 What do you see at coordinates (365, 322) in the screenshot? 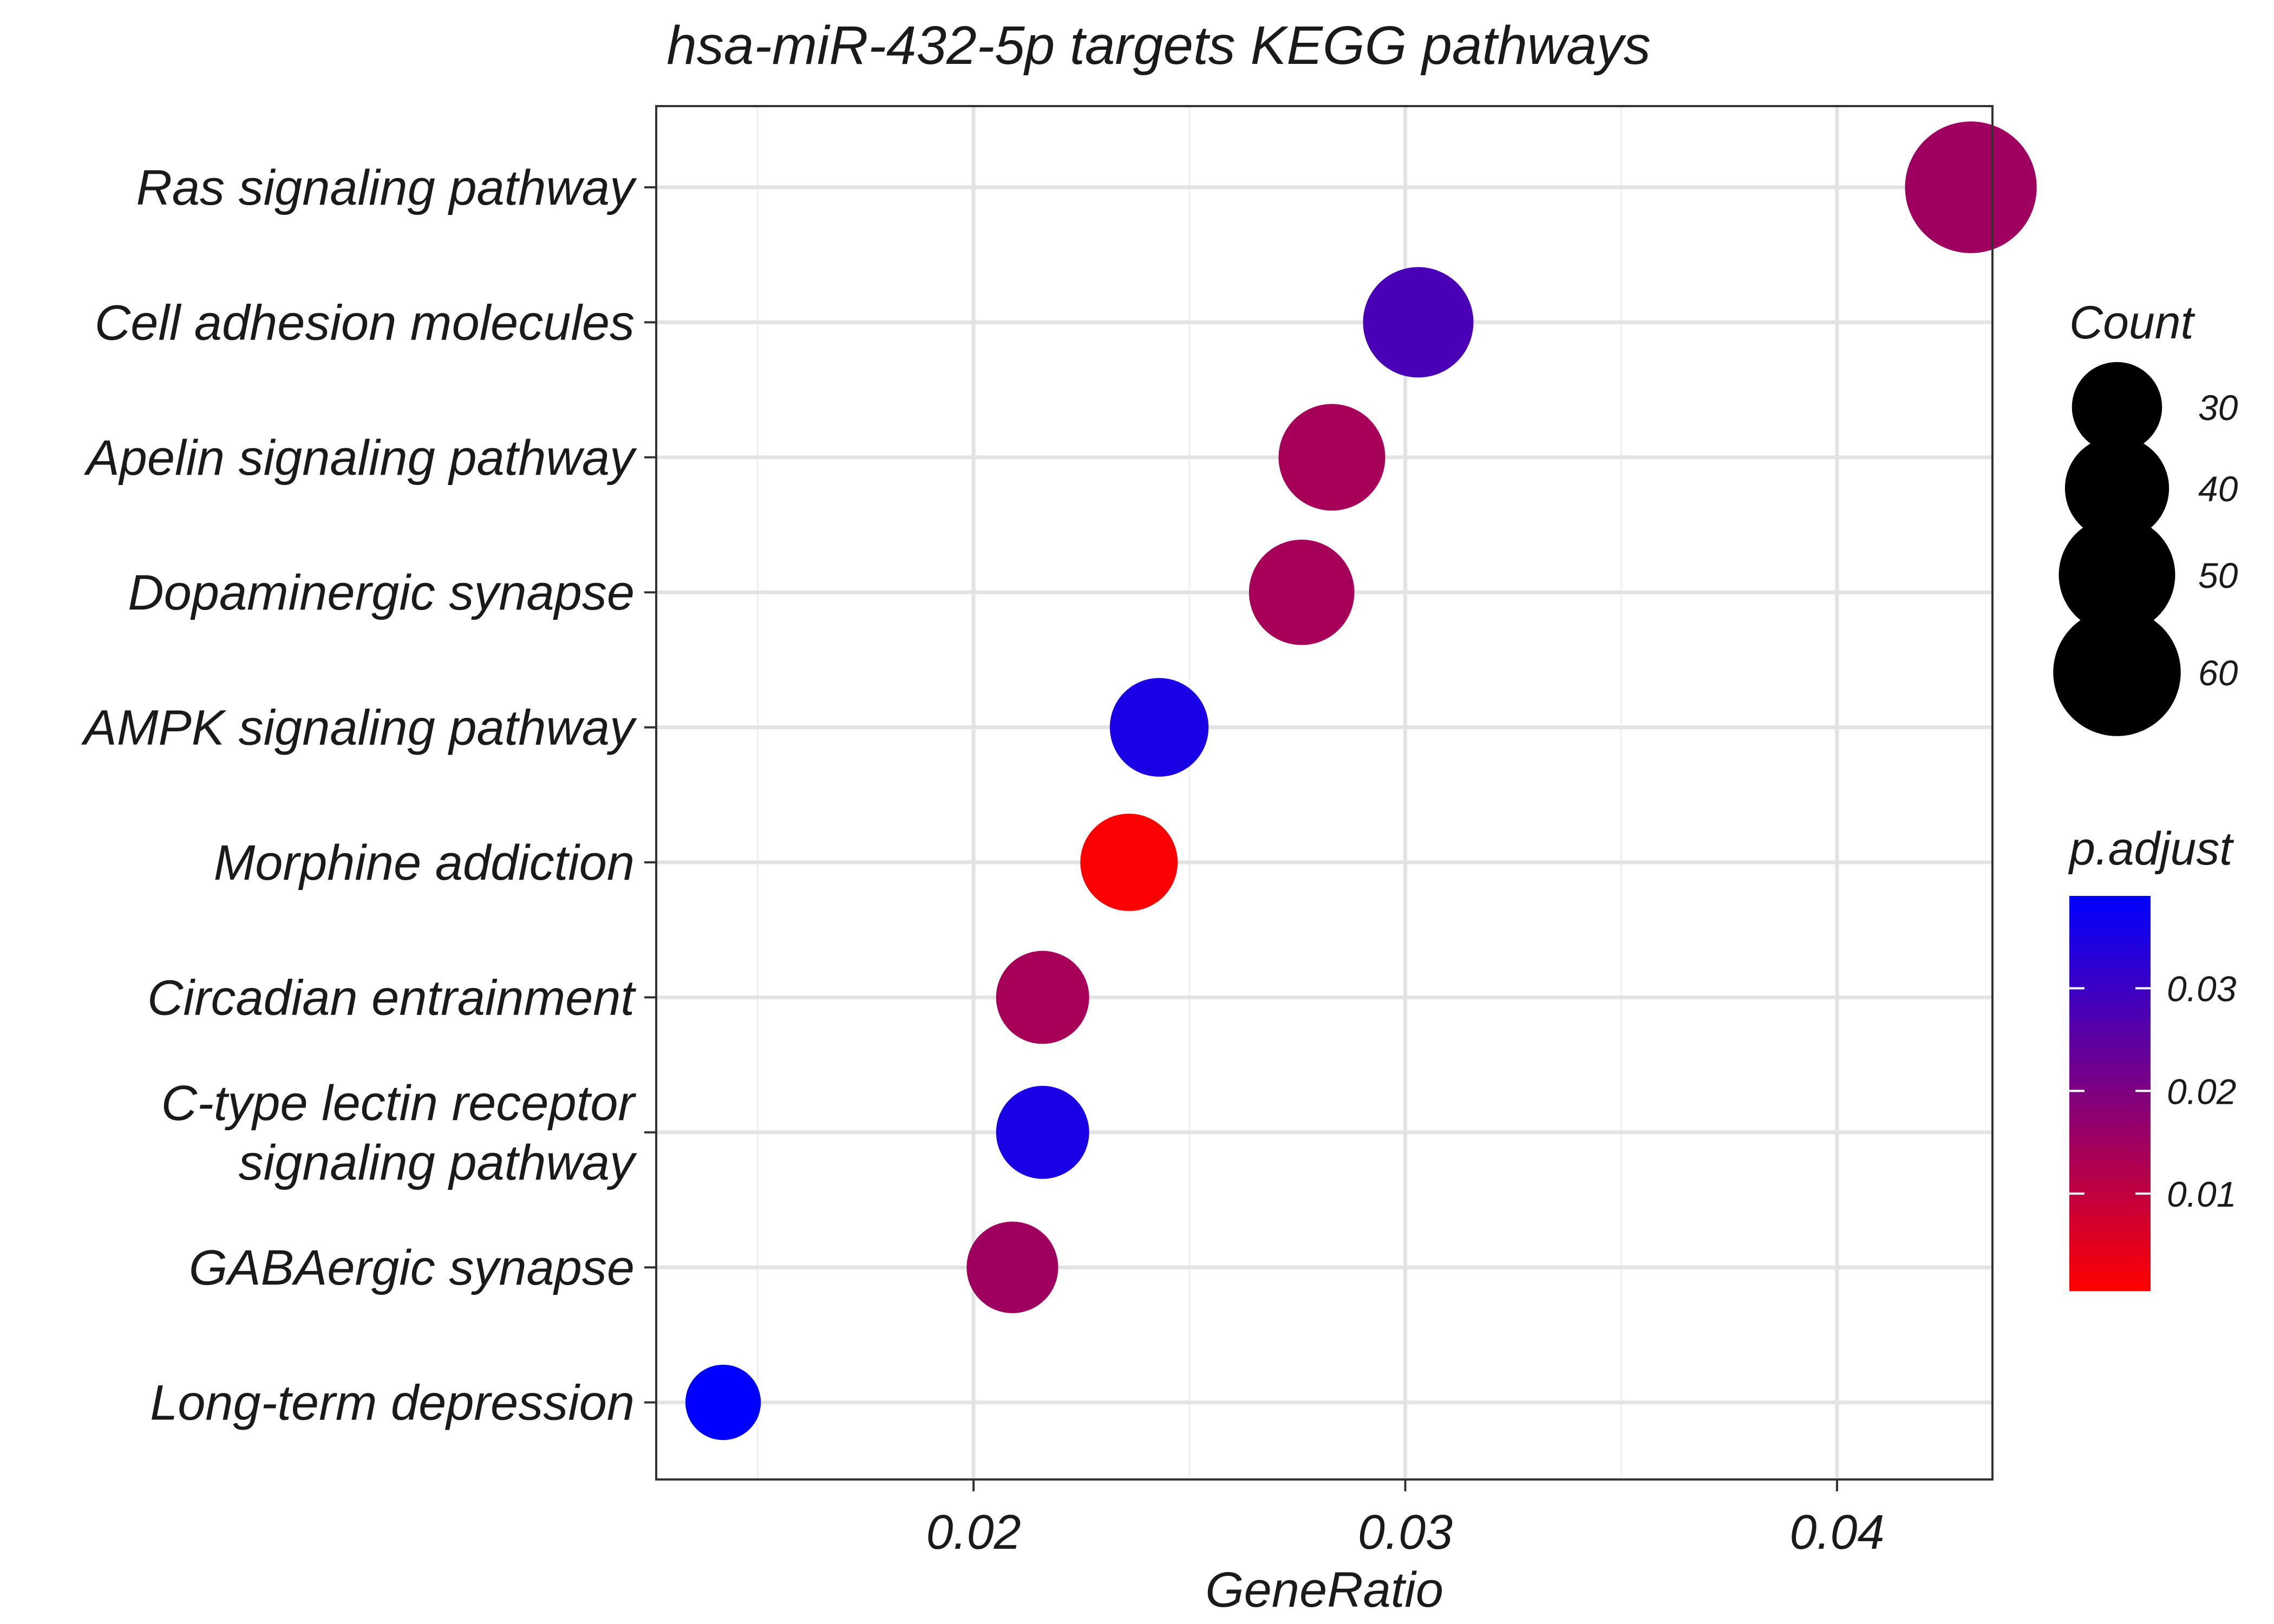
I see `y-tick-label: Cell adhesion molecules` at bounding box center [365, 322].